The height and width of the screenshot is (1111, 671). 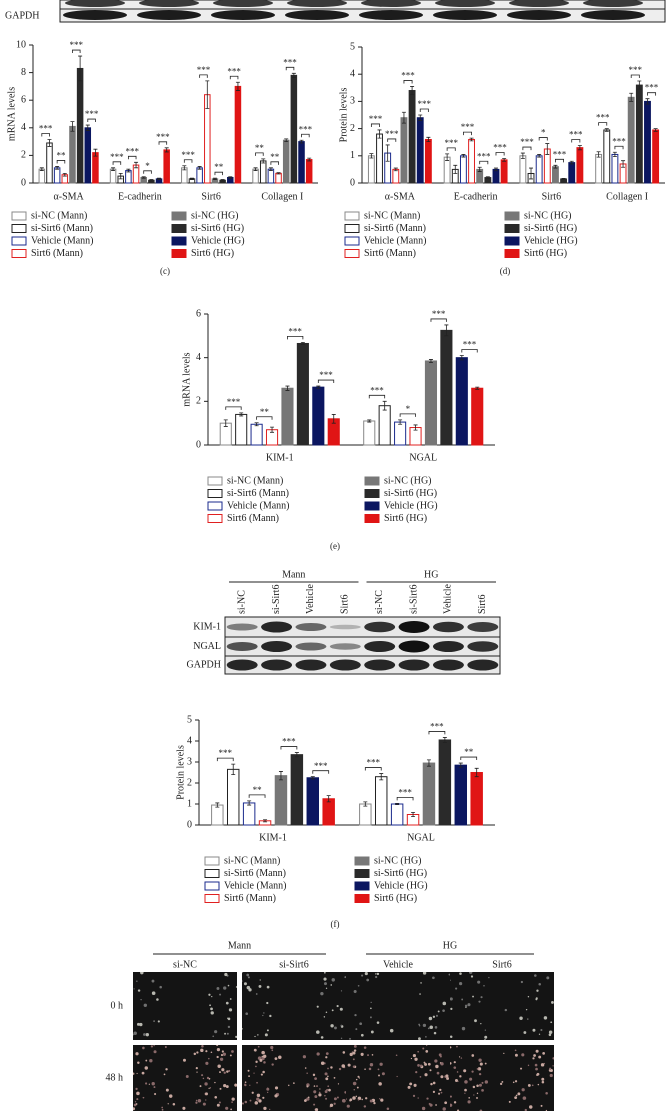 I want to click on blot-lane-label: si-Sirt6, so click(x=276, y=599).